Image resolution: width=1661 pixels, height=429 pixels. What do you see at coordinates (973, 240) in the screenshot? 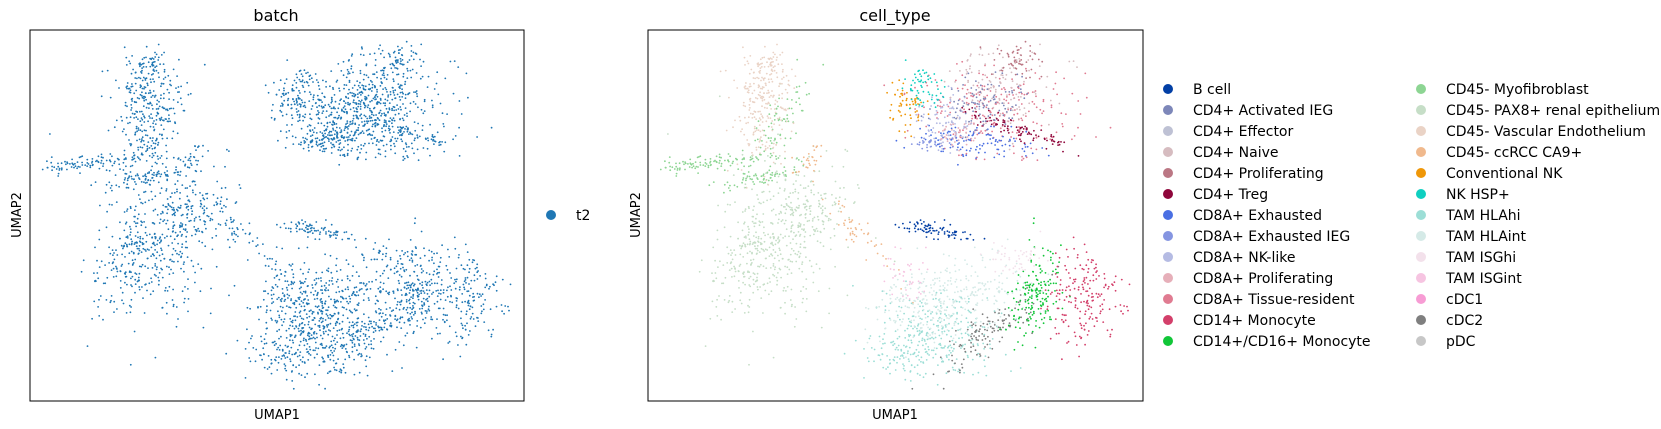
I see `scatter-point-b-cell` at bounding box center [973, 240].